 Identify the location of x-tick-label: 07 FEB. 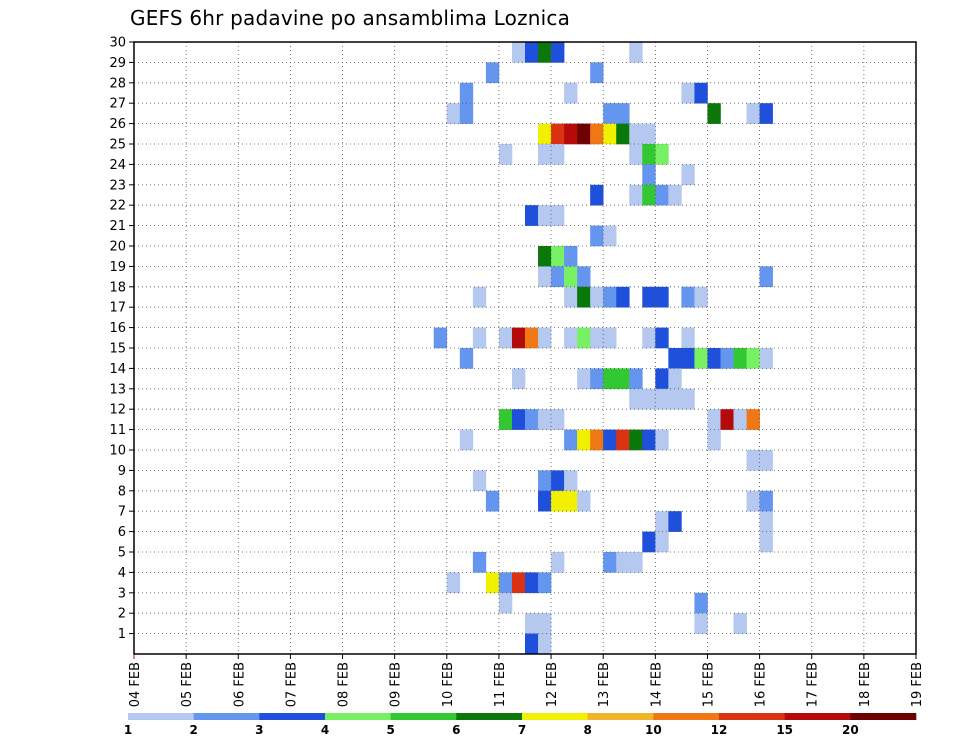
(291, 684).